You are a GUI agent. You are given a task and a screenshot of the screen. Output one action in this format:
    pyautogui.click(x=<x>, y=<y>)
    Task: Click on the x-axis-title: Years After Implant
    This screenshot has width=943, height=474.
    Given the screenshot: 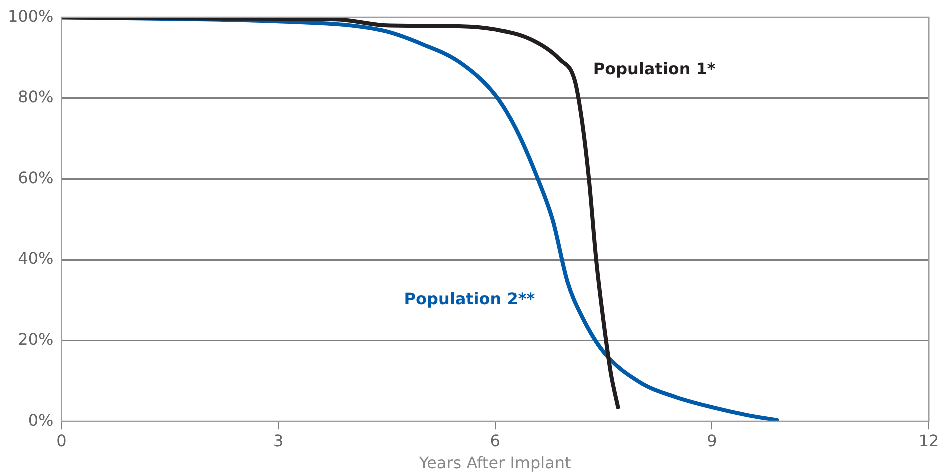 What is the action you would take?
    pyautogui.click(x=495, y=463)
    